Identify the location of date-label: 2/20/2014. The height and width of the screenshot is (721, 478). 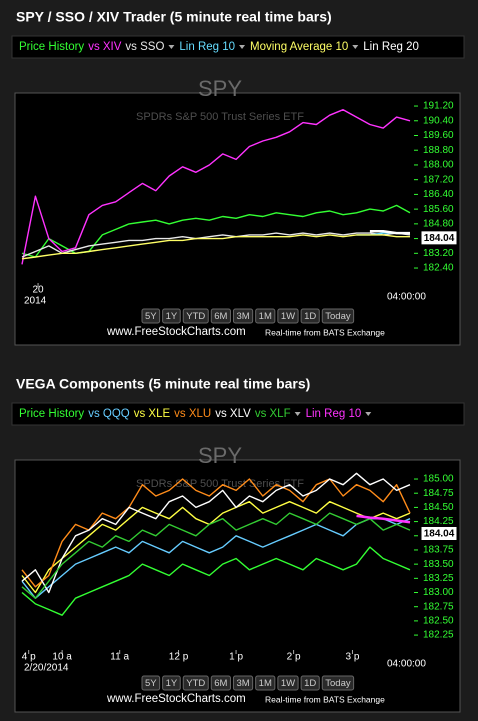
(46, 668).